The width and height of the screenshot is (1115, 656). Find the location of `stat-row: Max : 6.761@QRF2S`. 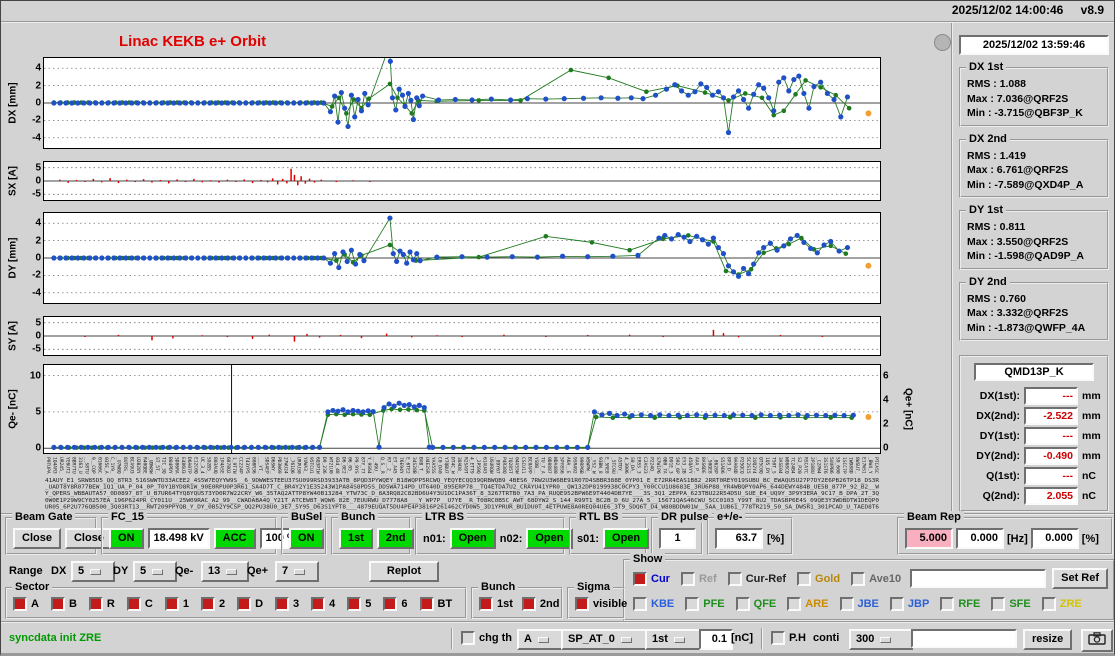

stat-row: Max : 6.761@QRF2S is located at coordinates (1018, 170).